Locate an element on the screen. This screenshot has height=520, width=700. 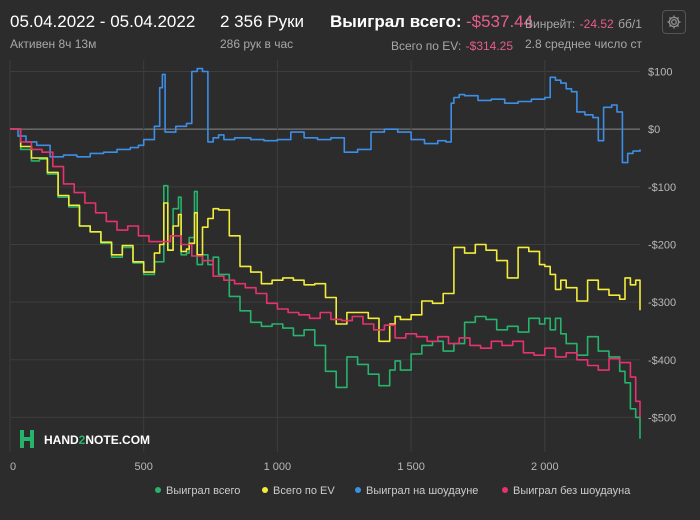
hand2note-logo-text: HAND2NOTE.COM is located at coordinates (97, 440).